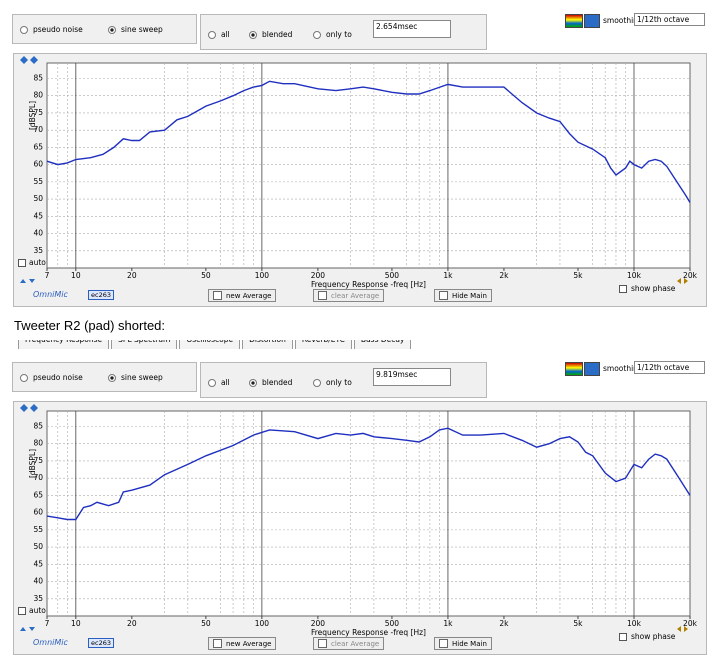 Image resolution: width=713 pixels, height=659 pixels. Describe the element at coordinates (355, 643) in the screenshot. I see `button-label: clear Average` at that location.